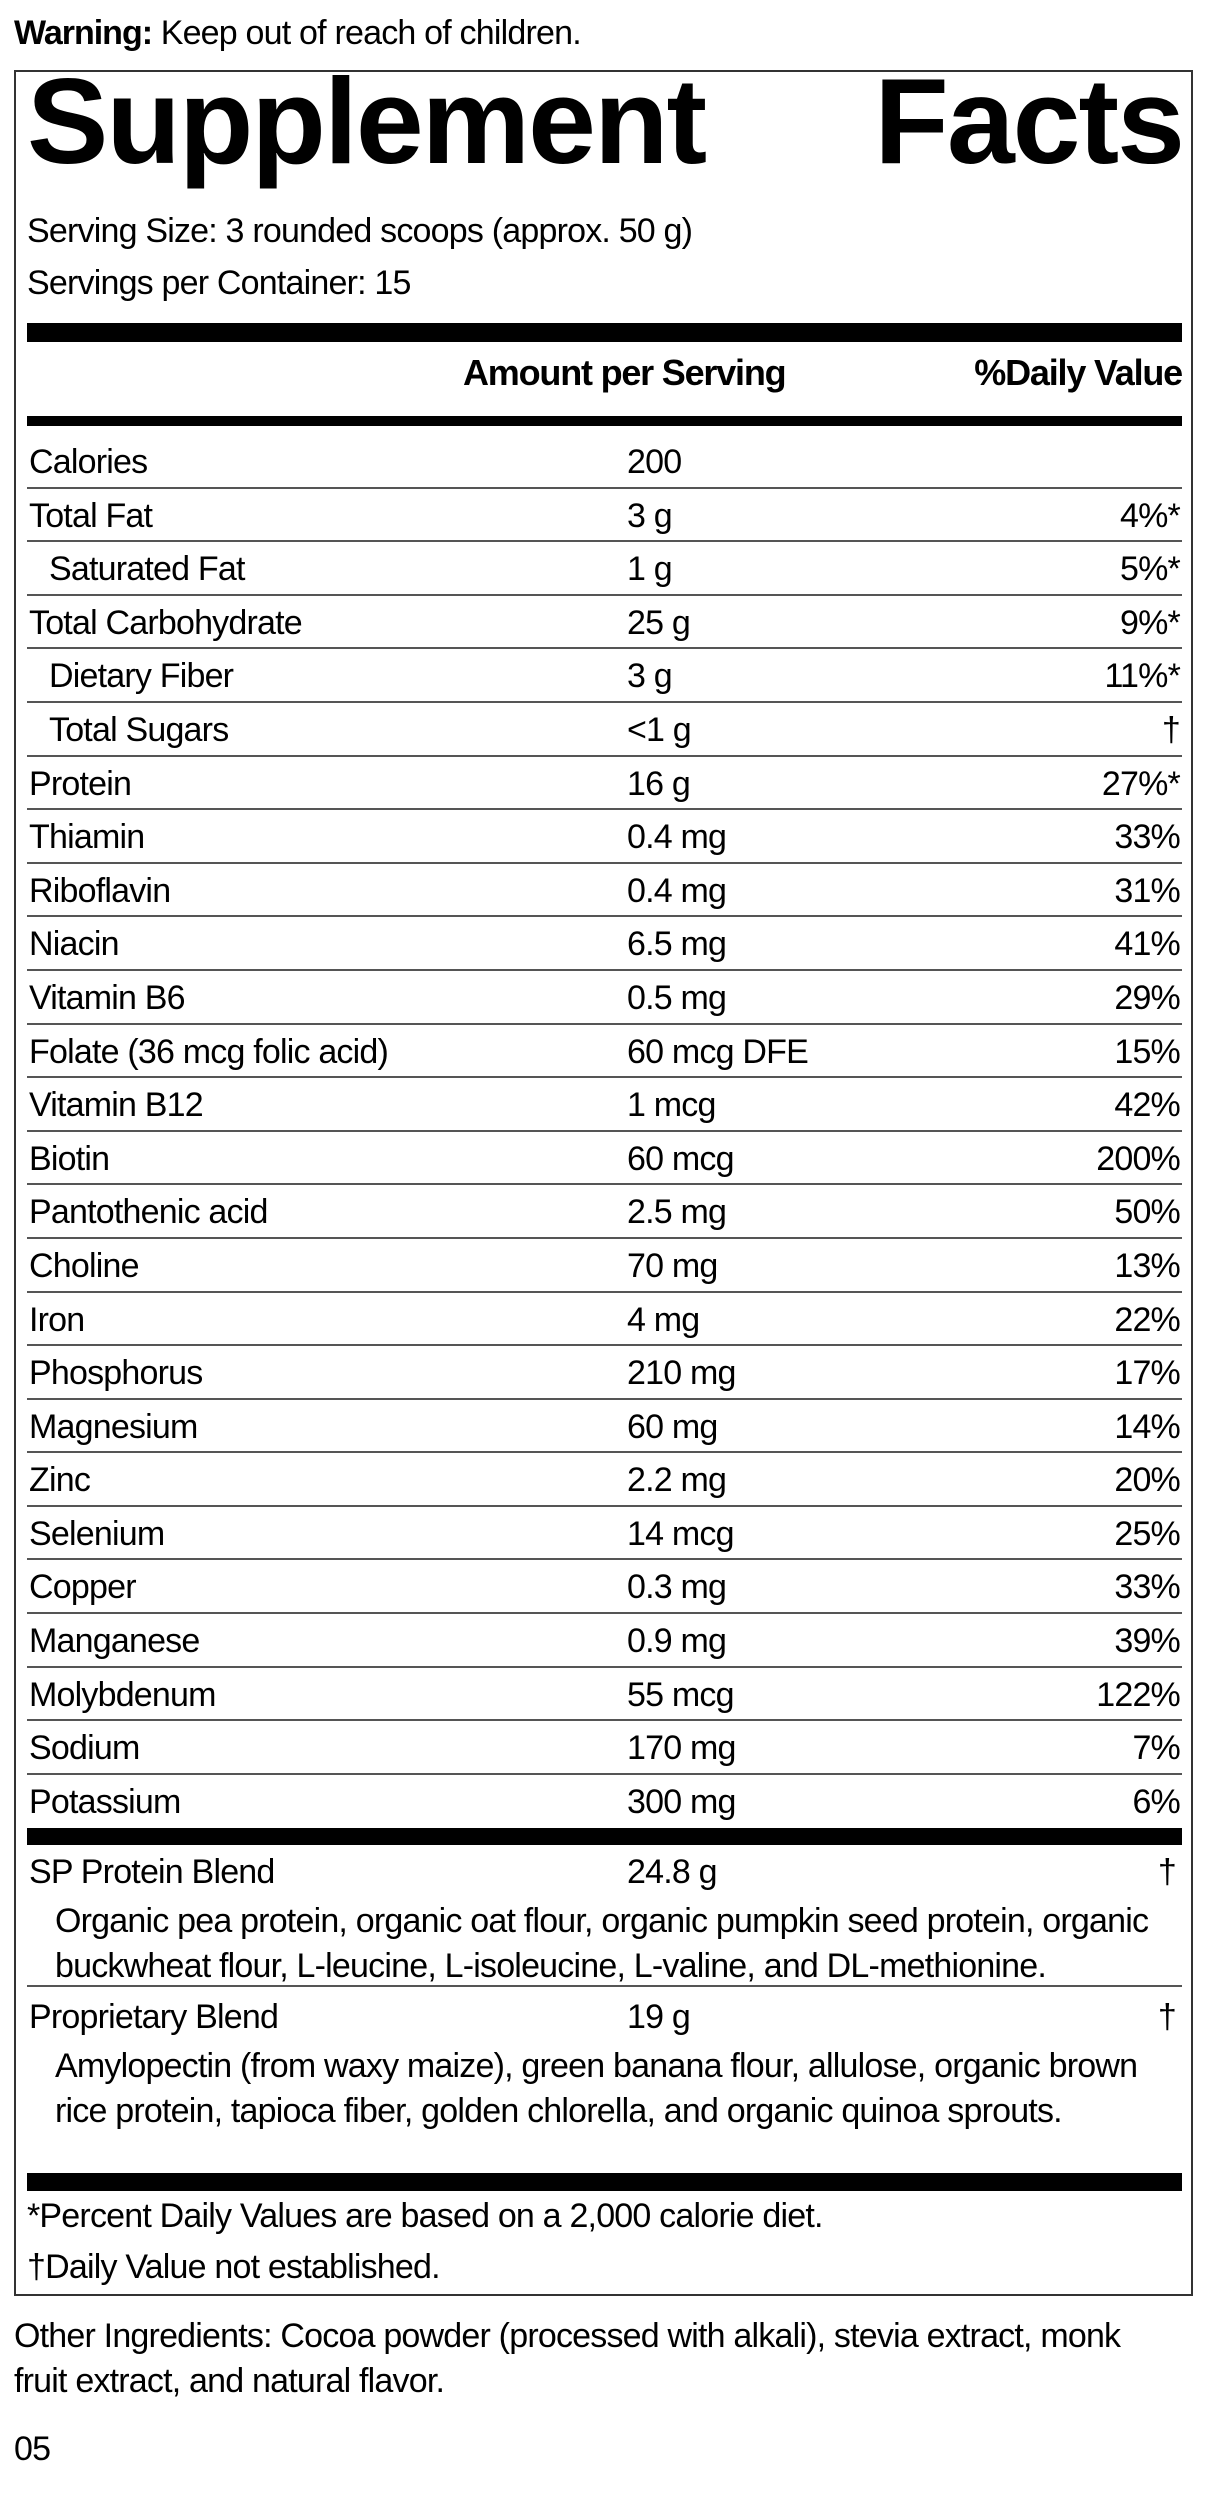  What do you see at coordinates (677, 1587) in the screenshot?
I see `nutrient-amount: 0.3 mg` at bounding box center [677, 1587].